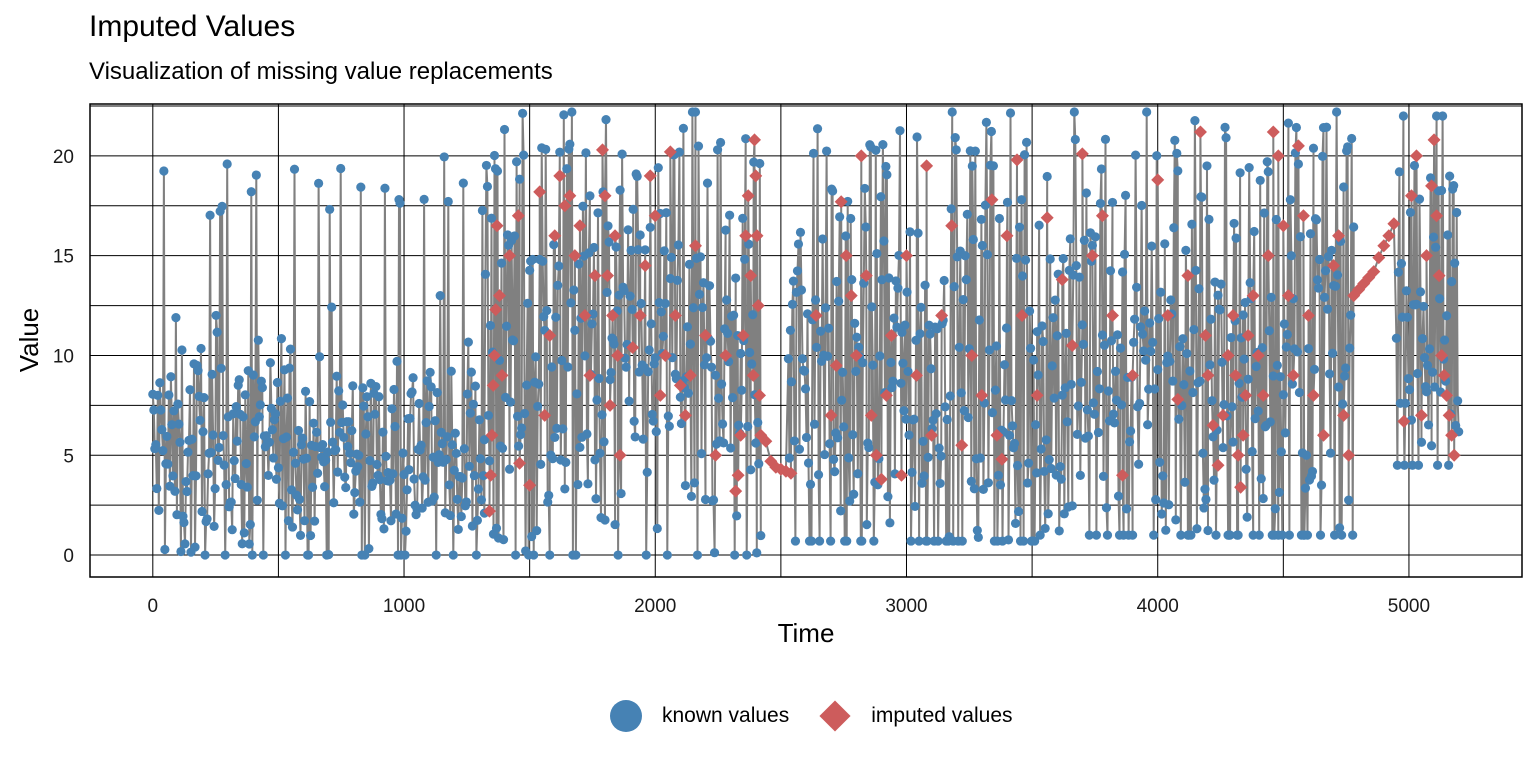 The height and width of the screenshot is (768, 1536). I want to click on y-tick-label: 20, so click(63, 157).